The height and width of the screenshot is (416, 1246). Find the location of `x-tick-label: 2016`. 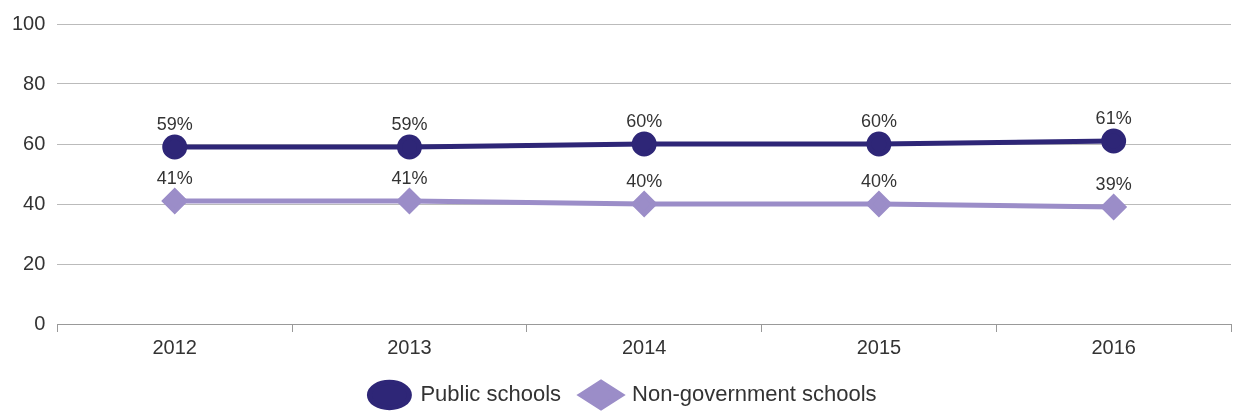

x-tick-label: 2016 is located at coordinates (1113, 346).